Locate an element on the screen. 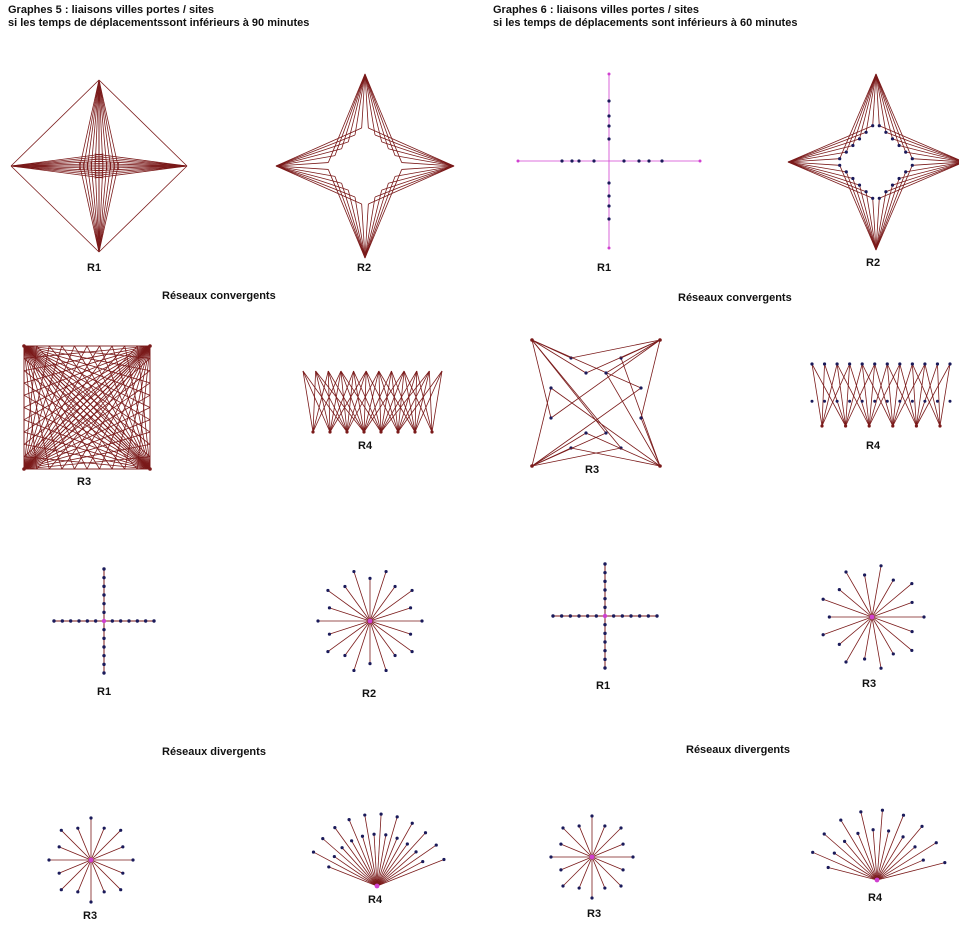 This screenshot has height=929, width=959. right-divergent-caption: Réseaux divergents is located at coordinates (738, 750).